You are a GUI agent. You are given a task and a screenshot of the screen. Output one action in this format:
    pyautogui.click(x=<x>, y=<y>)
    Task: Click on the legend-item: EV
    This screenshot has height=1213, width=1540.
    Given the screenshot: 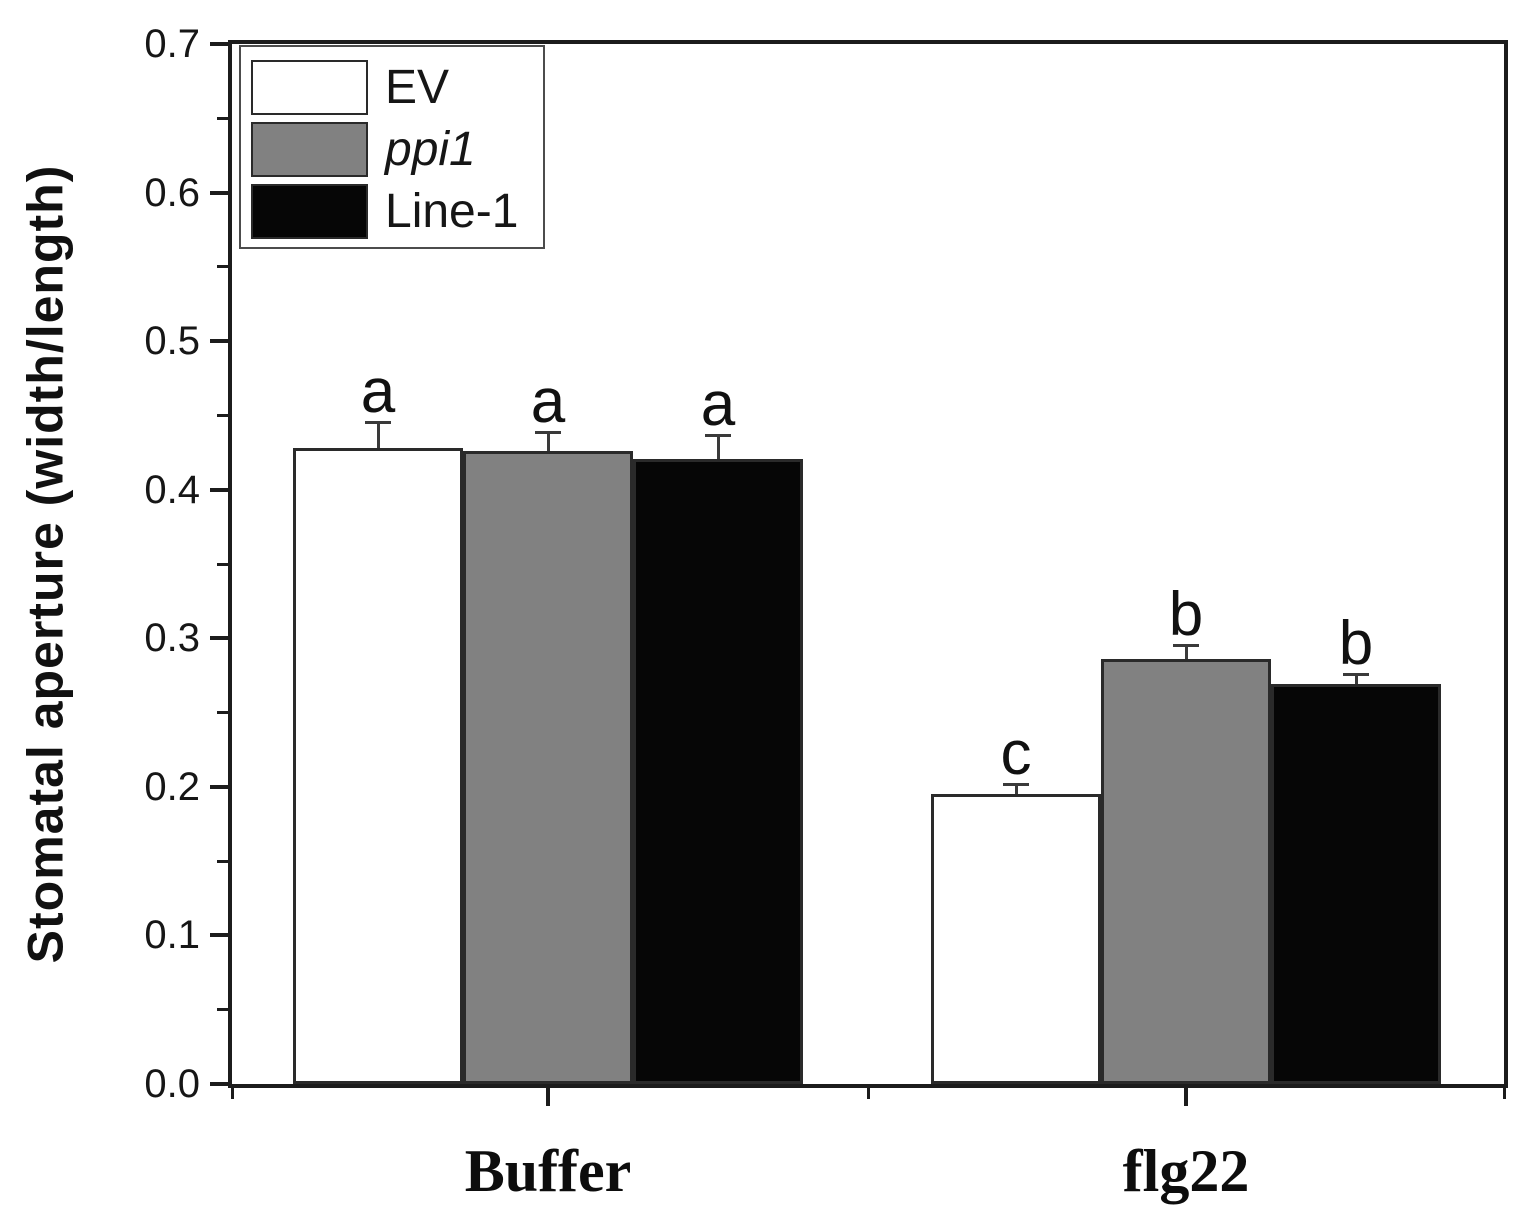 What is the action you would take?
    pyautogui.click(x=397, y=87)
    